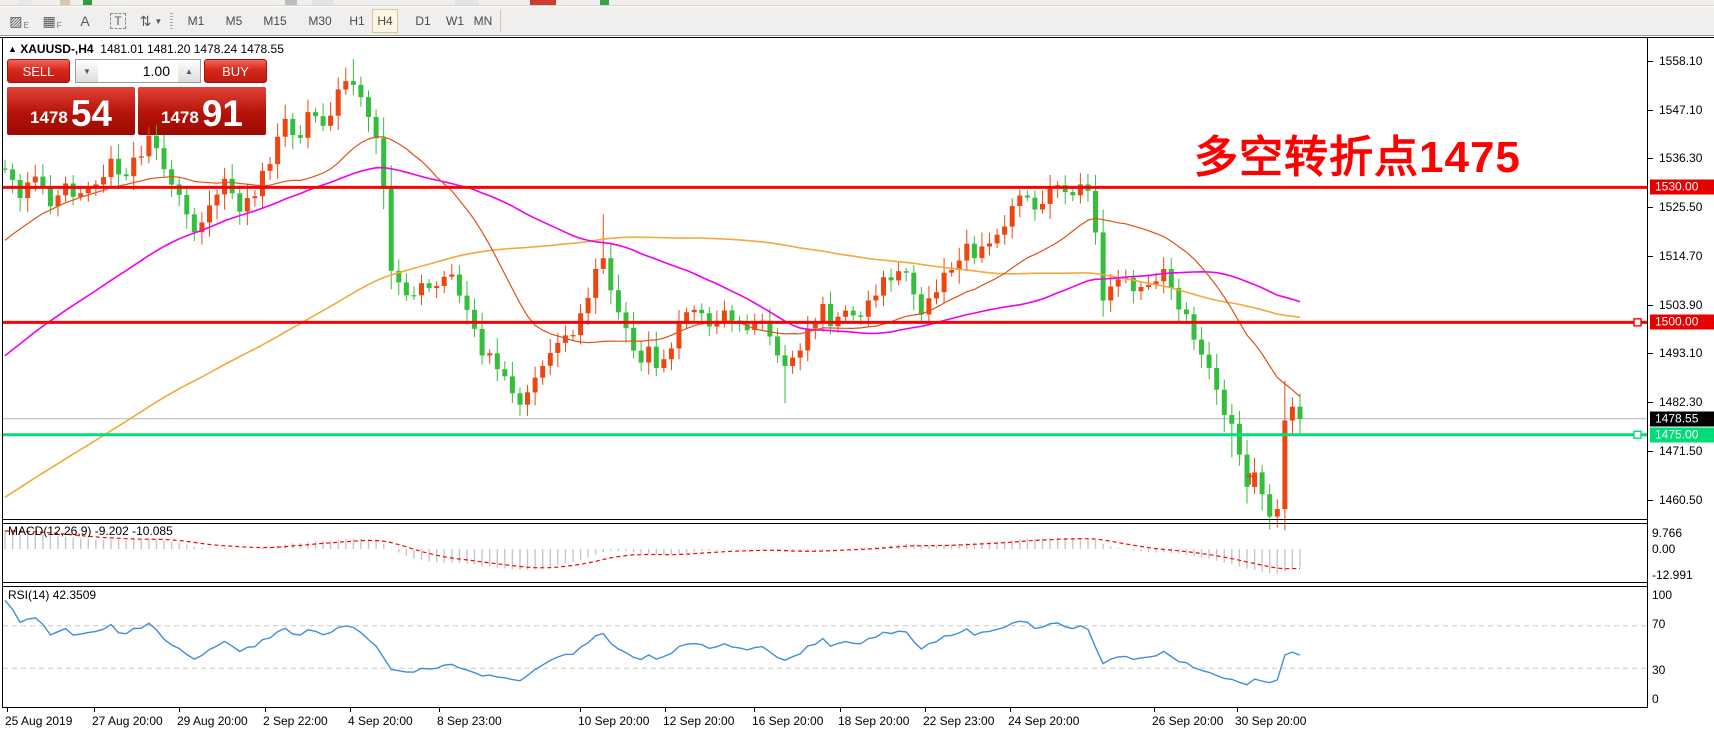  Describe the element at coordinates (151, 20) in the screenshot. I see `arrows-objects-icon: ⇅ ▼` at that location.